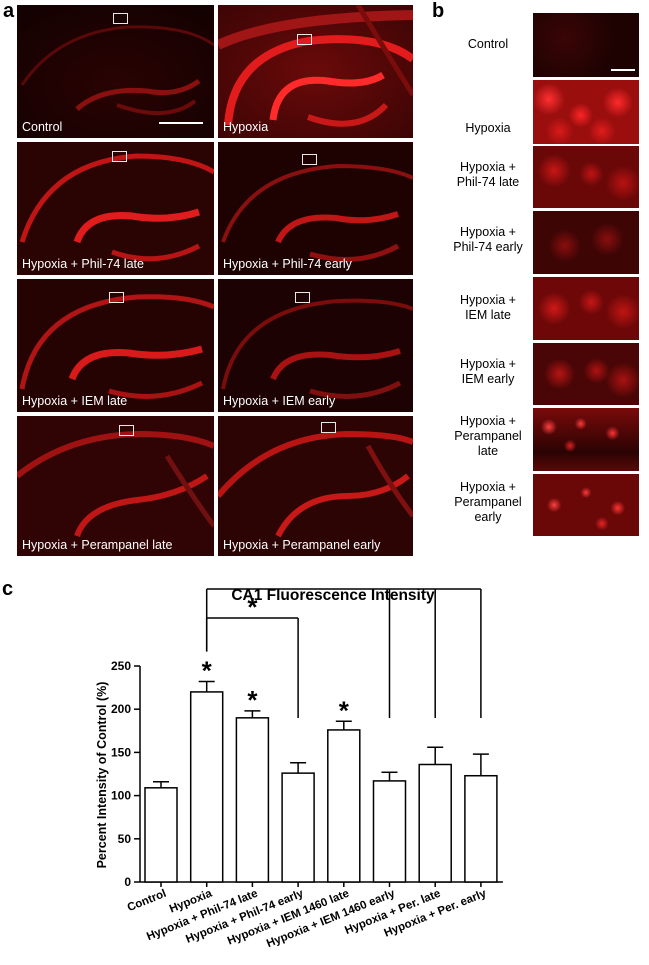  I want to click on chart-title: CA1 Fluorescence Intensity, so click(333, 595).